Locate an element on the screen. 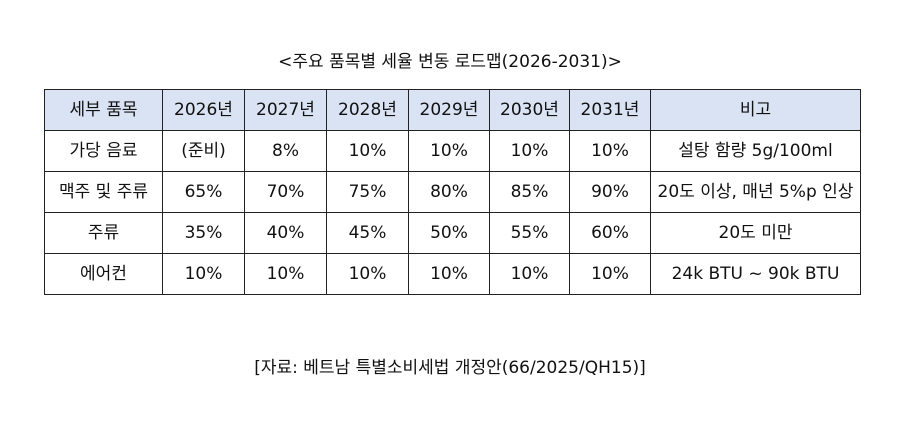 The width and height of the screenshot is (900, 421). source-note: [자료: 베트남 특별소비세법 개정안(66/2025/QH15)] is located at coordinates (450, 368).